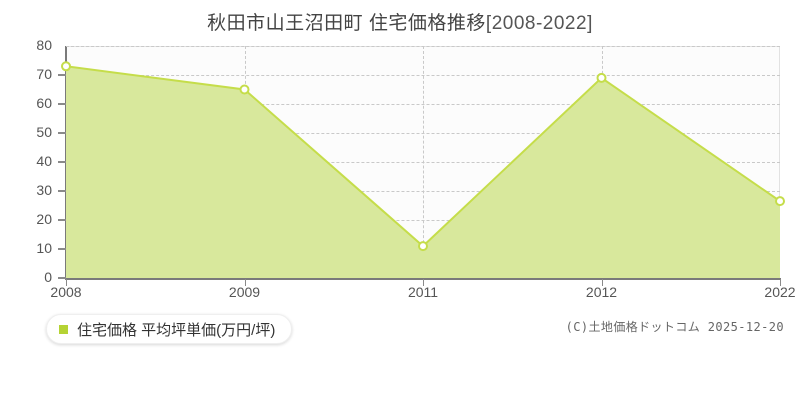  Describe the element at coordinates (44, 74) in the screenshot. I see `y-tick-label: 70` at that location.